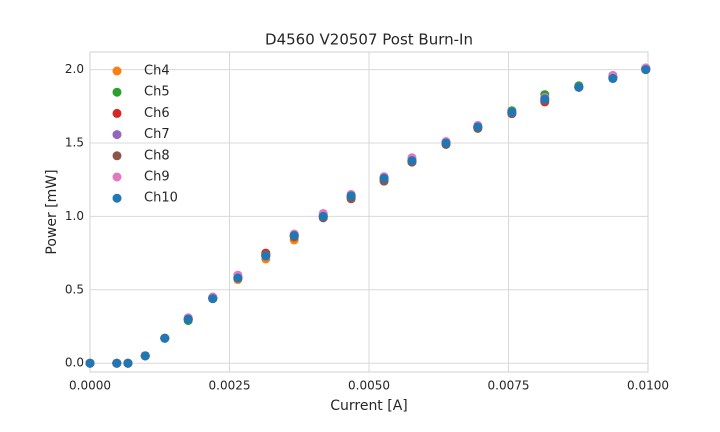  I want to click on x-axis-label: Current [A], so click(369, 406).